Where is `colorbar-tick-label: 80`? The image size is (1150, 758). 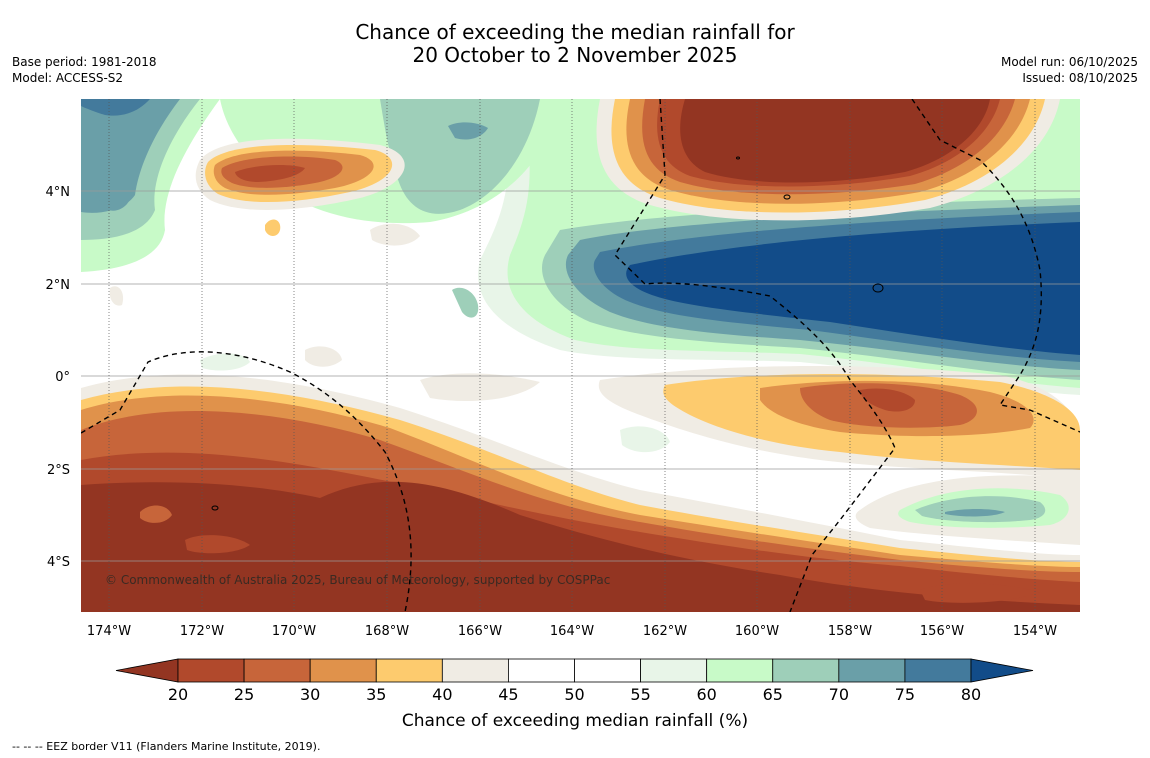 colorbar-tick-label: 80 is located at coordinates (971, 694).